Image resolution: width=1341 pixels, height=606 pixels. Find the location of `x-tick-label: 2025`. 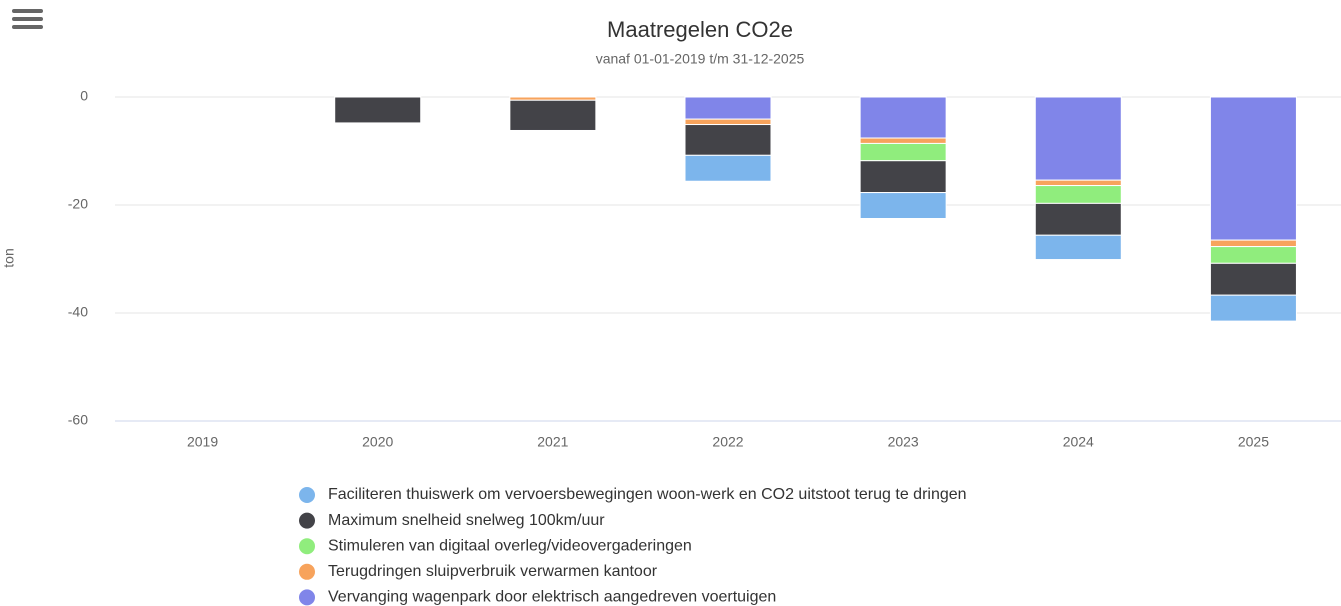

x-tick-label: 2025 is located at coordinates (1253, 442).